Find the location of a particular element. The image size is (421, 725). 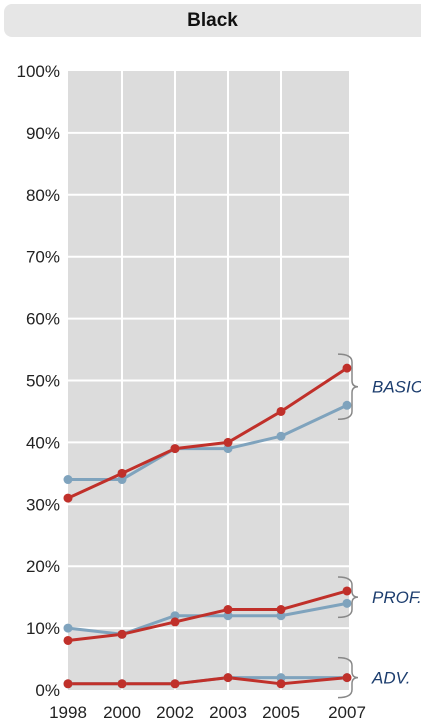

x-tick-label: 1998 is located at coordinates (68, 712).